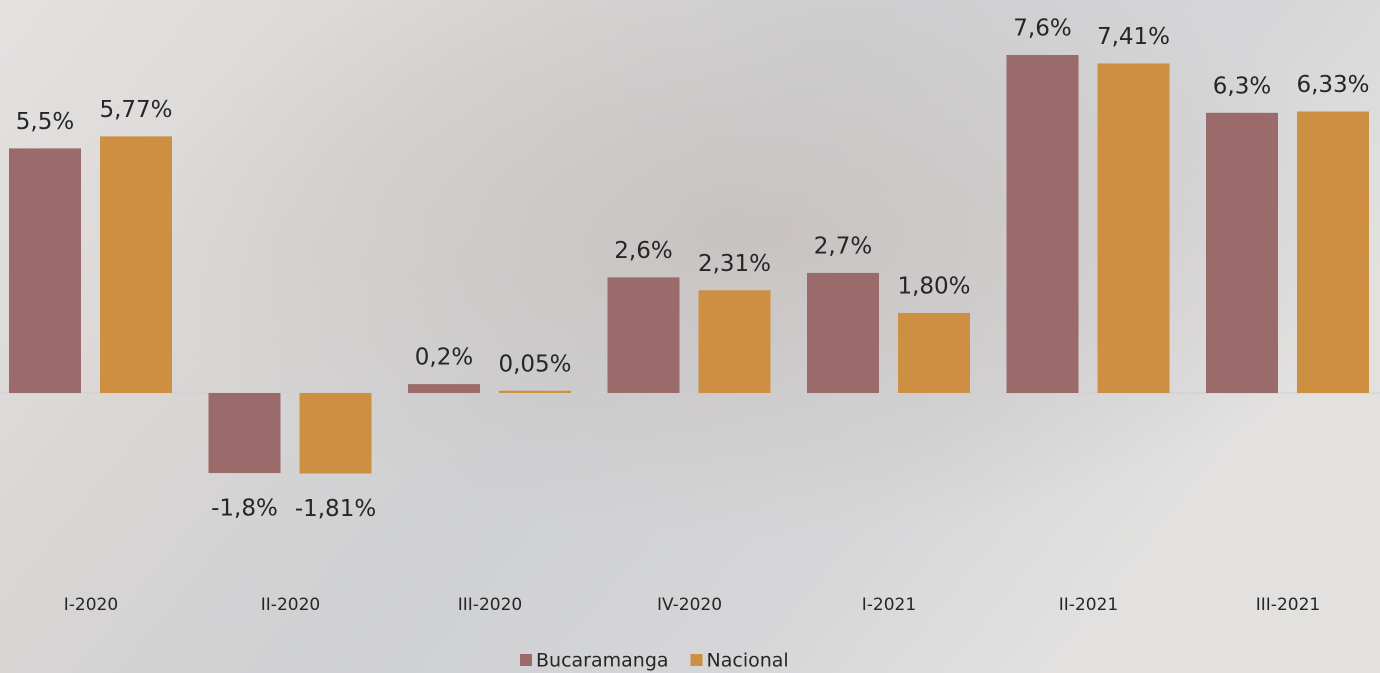 This screenshot has height=673, width=1380. What do you see at coordinates (643, 251) in the screenshot?
I see `data-label: 2,6%` at bounding box center [643, 251].